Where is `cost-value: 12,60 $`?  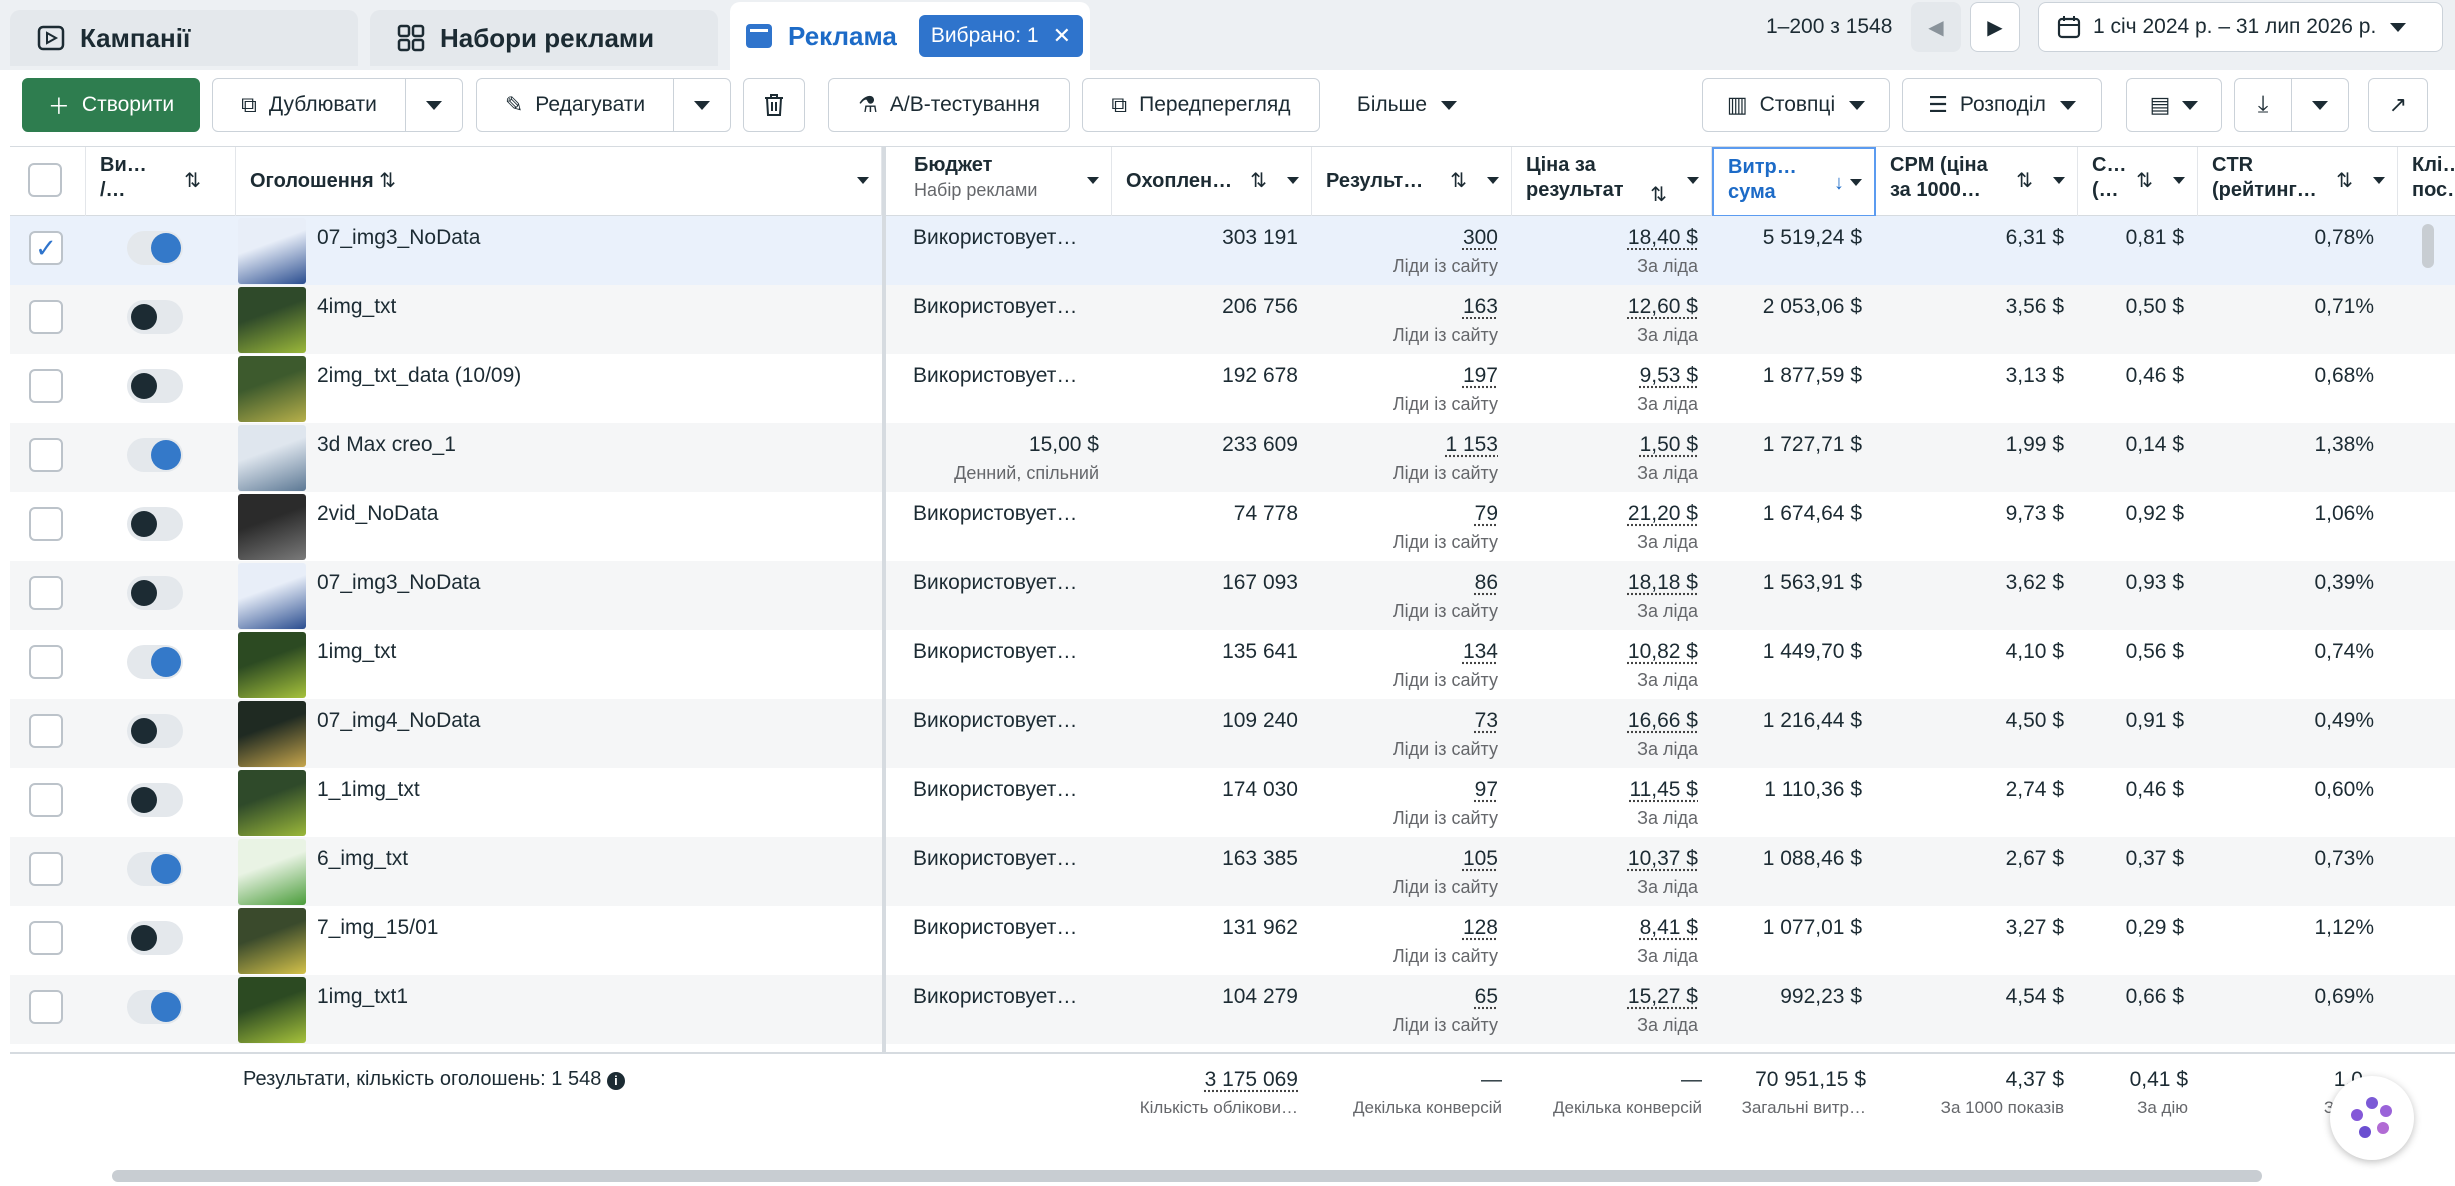 cost-value: 12,60 $ is located at coordinates (1662, 306).